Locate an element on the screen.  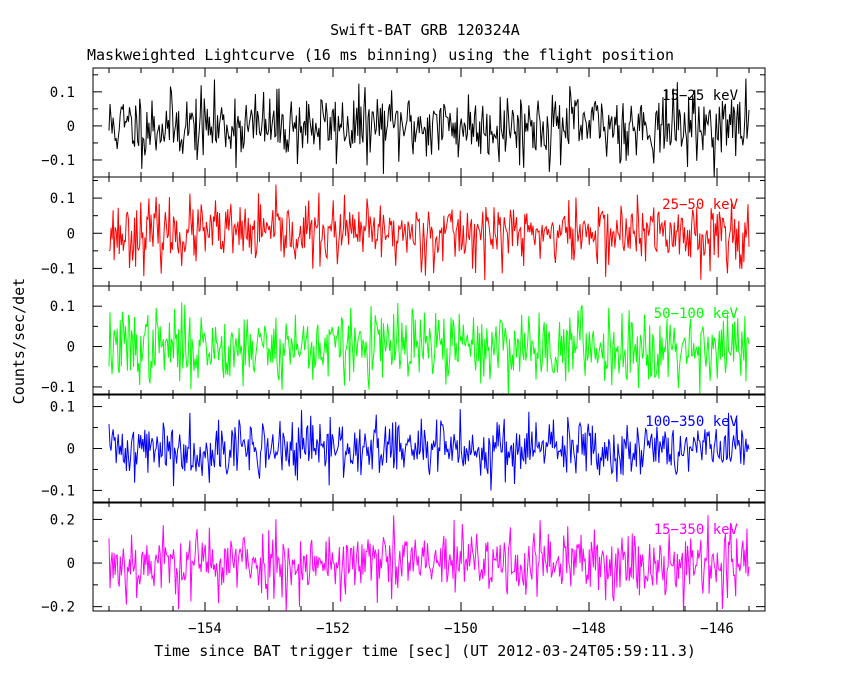
panel-3: −0.1 0 0.1 50−100 keV is located at coordinates (403, 340).